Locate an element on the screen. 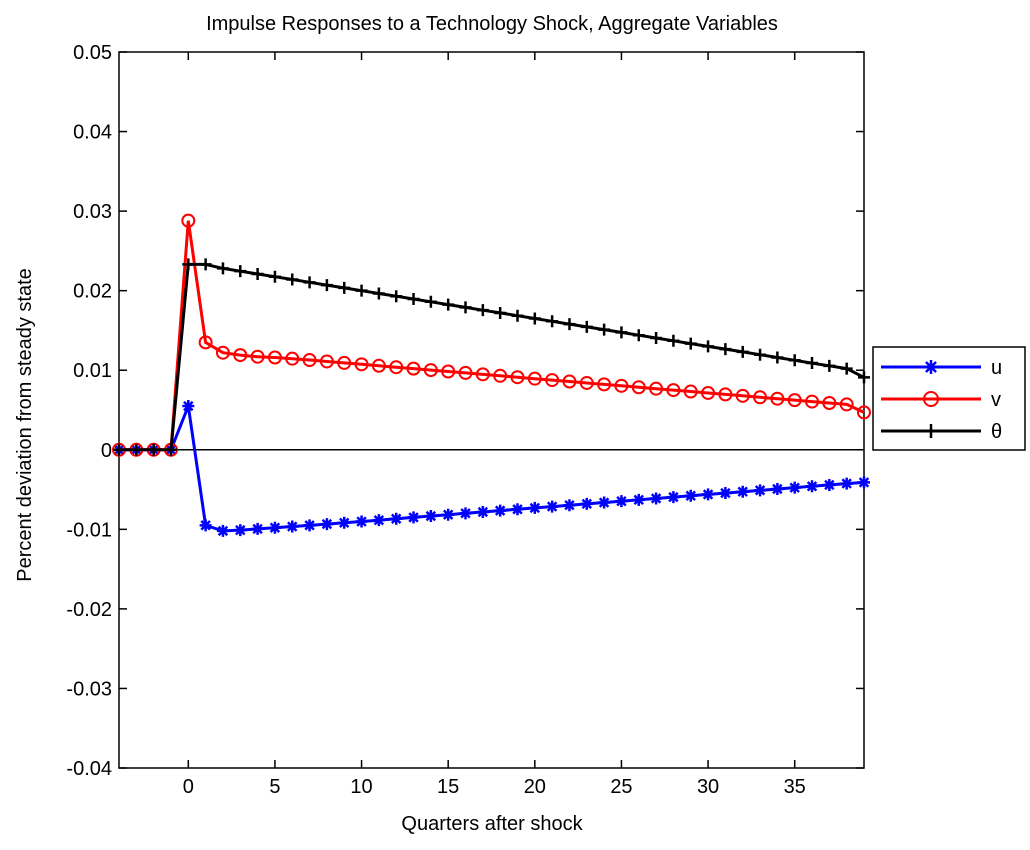  y-tick-label: 0.01 is located at coordinates (92, 371).